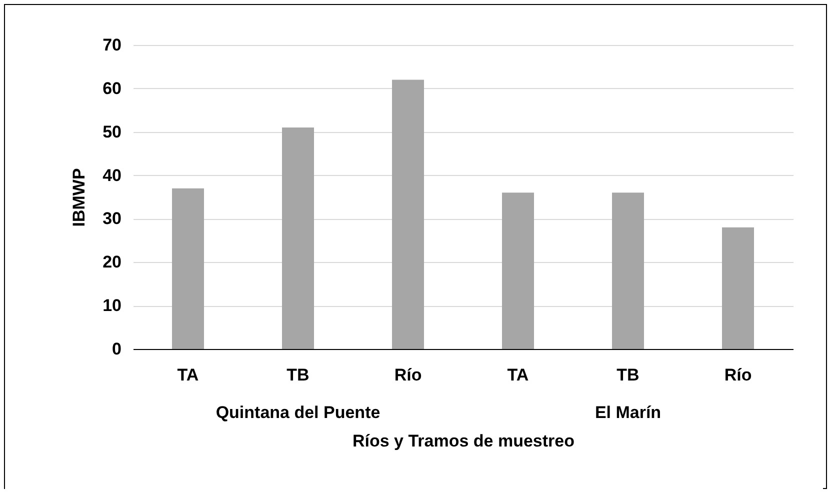  What do you see at coordinates (628, 412) in the screenshot?
I see `text: El Marín` at bounding box center [628, 412].